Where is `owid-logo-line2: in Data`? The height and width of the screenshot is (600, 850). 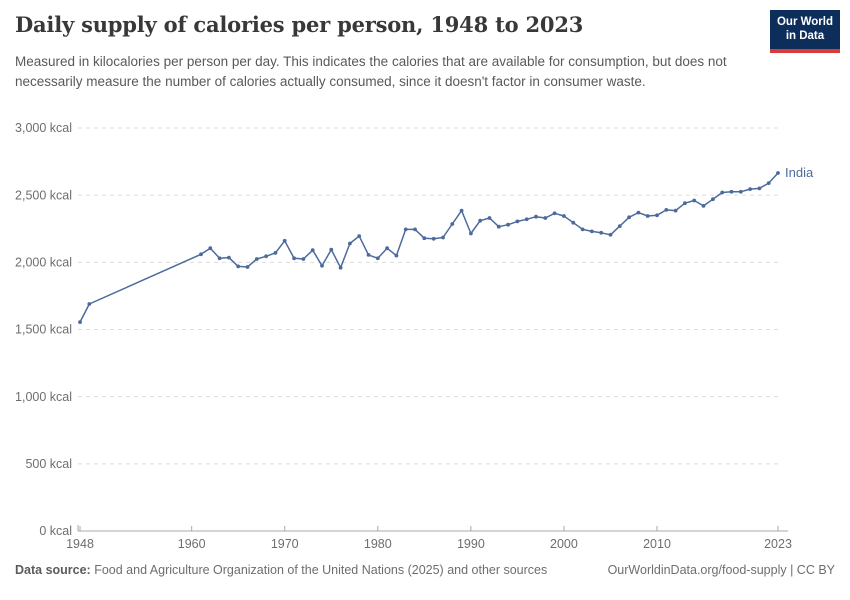 owid-logo-line2: in Data is located at coordinates (805, 35).